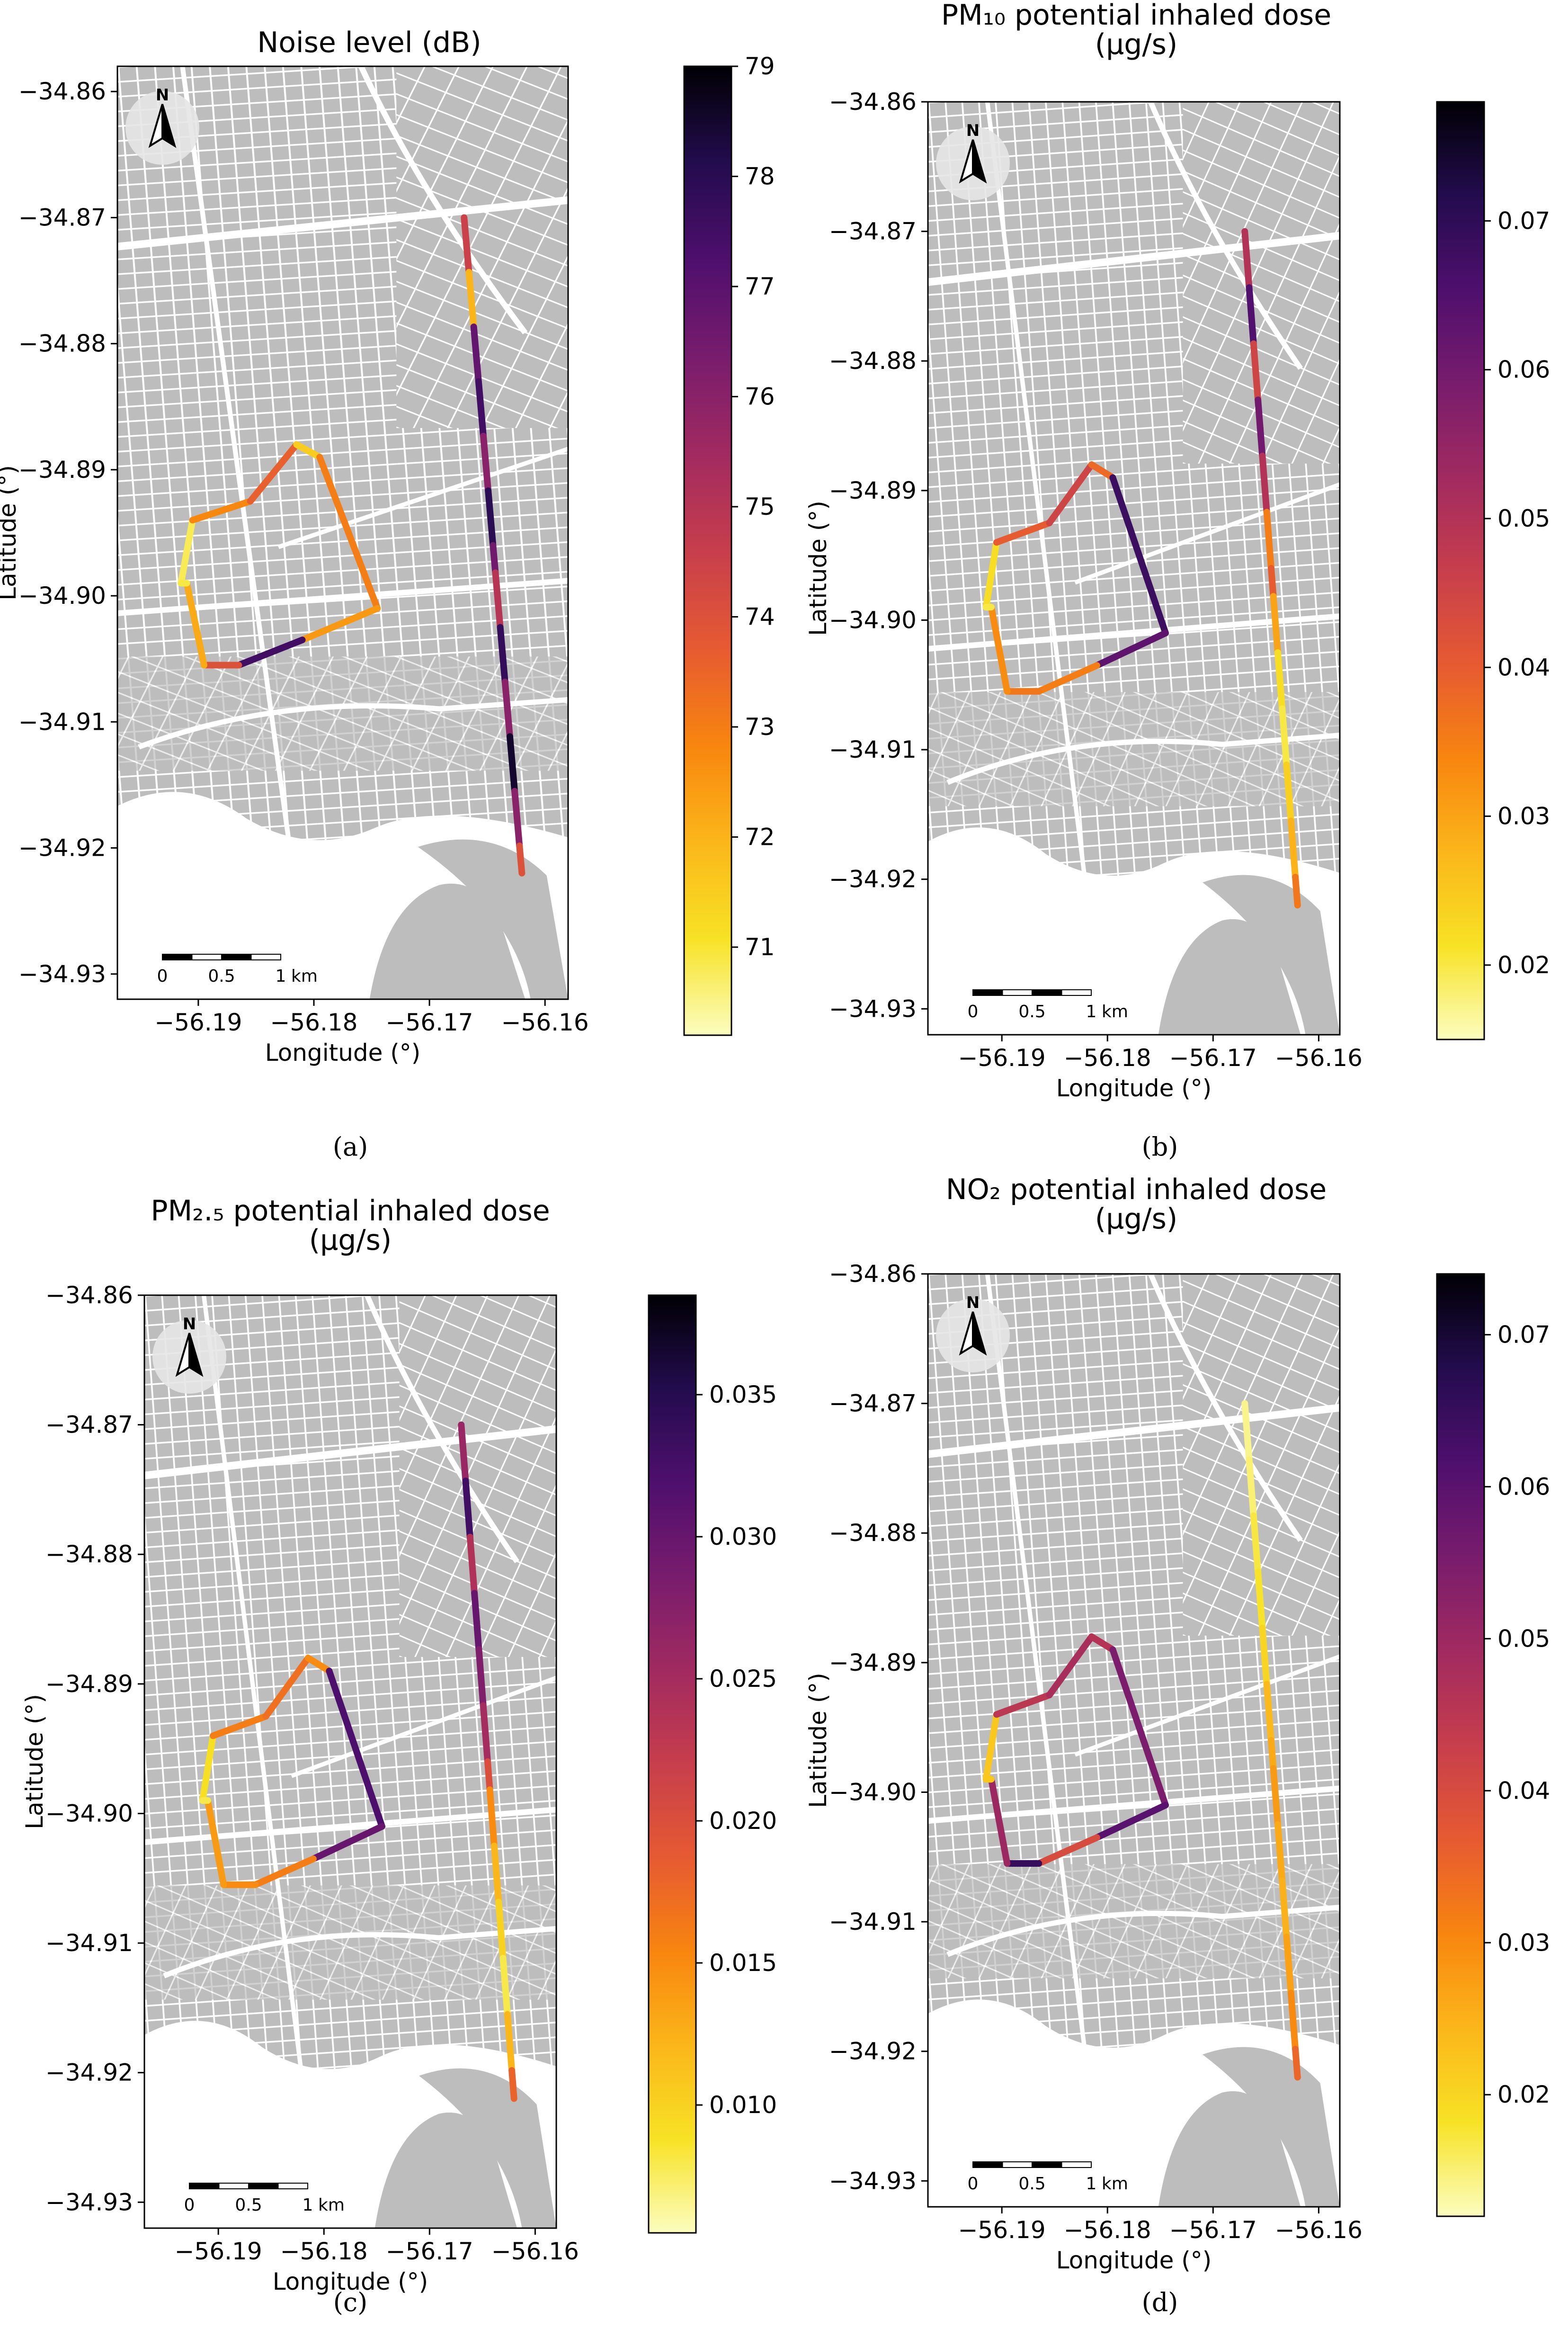 The image size is (1568, 2329). Describe the element at coordinates (62, 470) in the screenshot. I see `y-tick-label: −34.89` at that location.